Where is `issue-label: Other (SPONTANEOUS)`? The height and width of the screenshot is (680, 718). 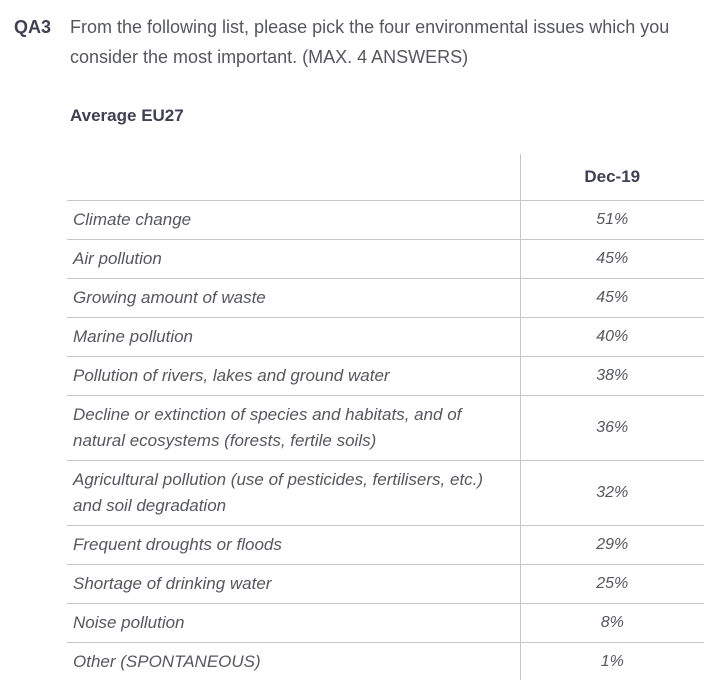
issue-label: Other (SPONTANEOUS) is located at coordinates (293, 661).